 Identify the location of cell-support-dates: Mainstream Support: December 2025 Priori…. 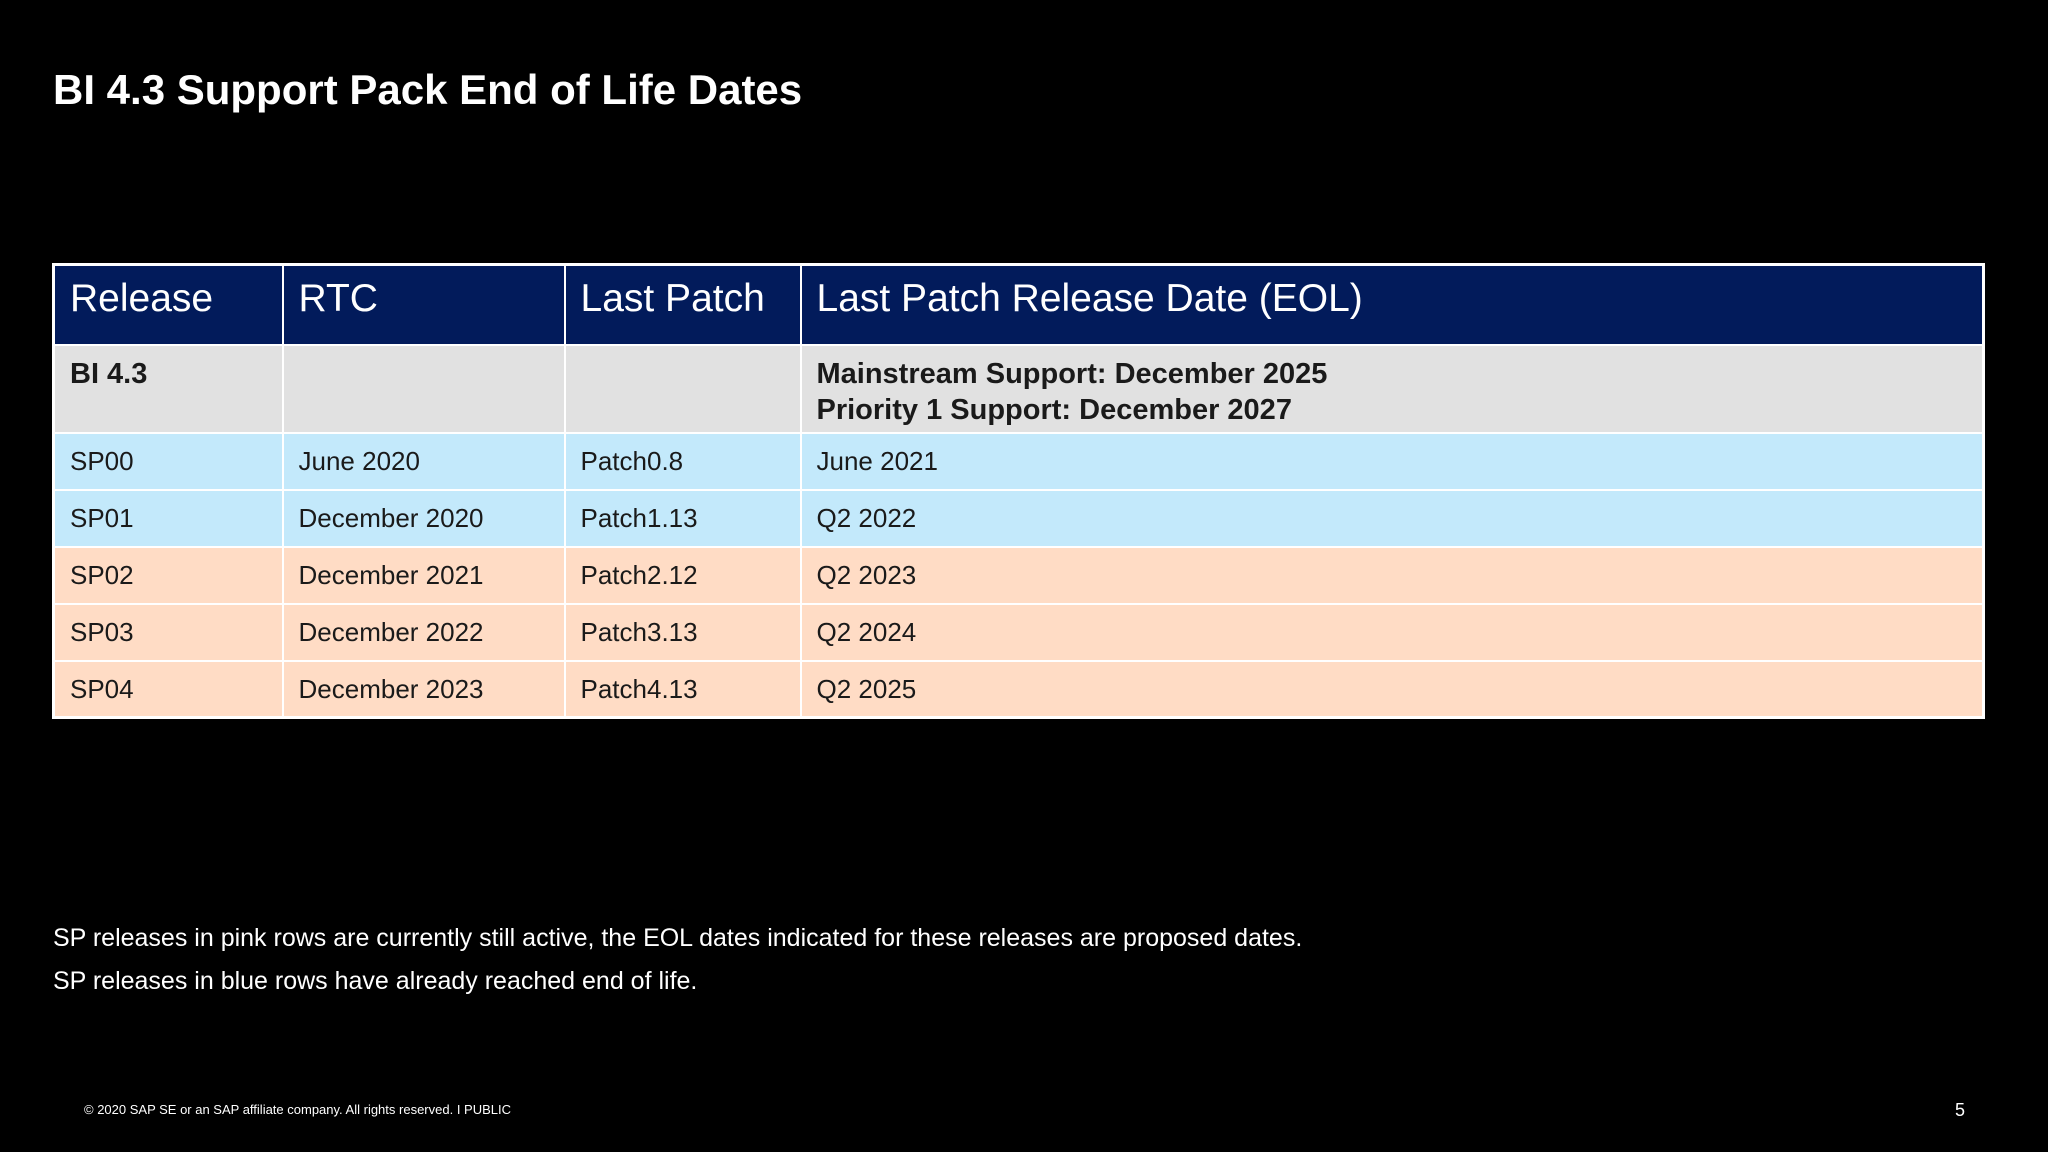
(1392, 388).